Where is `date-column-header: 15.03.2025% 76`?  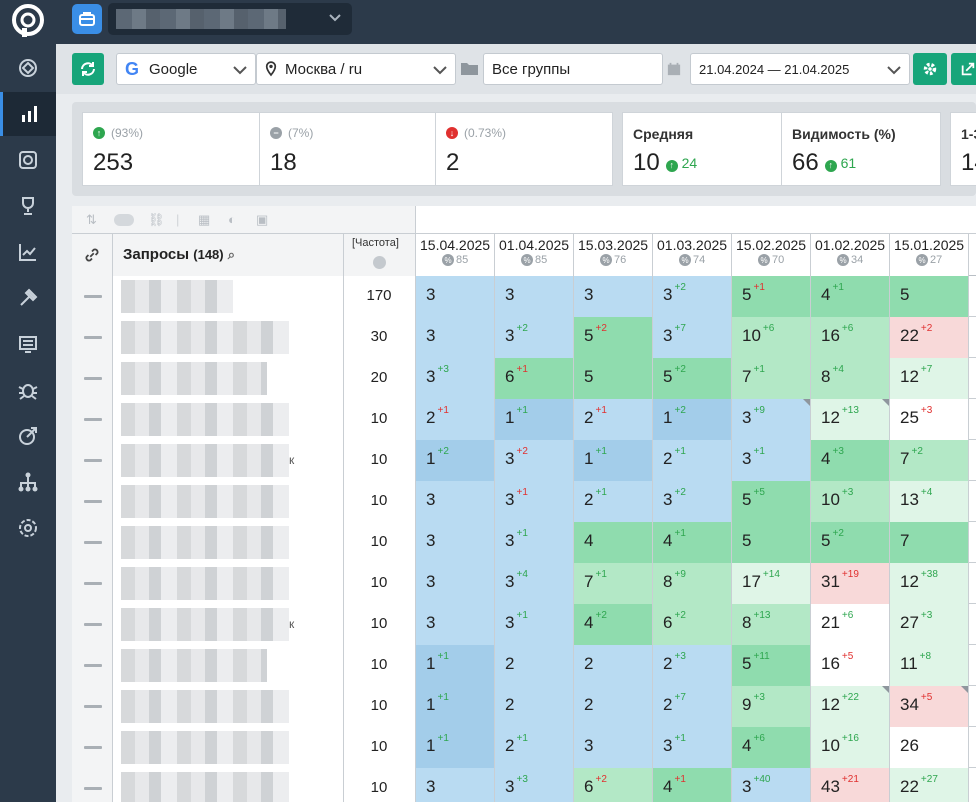
date-column-header: 15.03.2025% 76 is located at coordinates (613, 255).